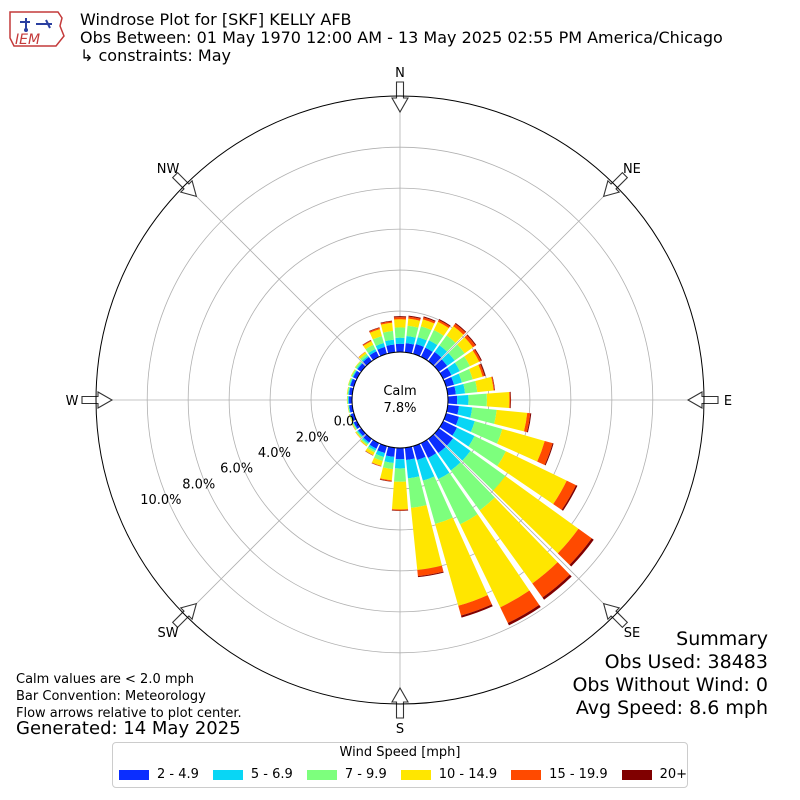 This screenshot has width=800, height=800. I want to click on bar-segment-290-bin2, so click(350, 381).